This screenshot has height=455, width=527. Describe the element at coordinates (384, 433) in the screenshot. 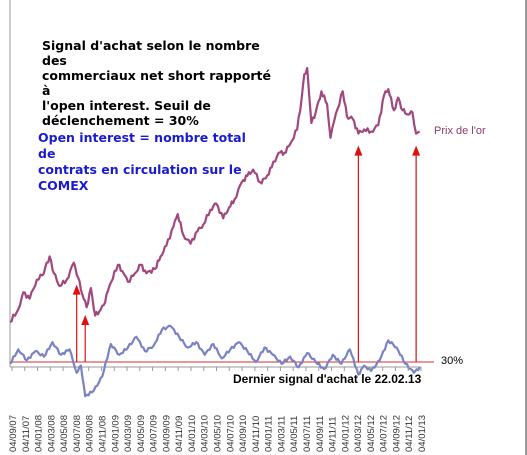

I see `x-tick-label: 04/07/12` at that location.